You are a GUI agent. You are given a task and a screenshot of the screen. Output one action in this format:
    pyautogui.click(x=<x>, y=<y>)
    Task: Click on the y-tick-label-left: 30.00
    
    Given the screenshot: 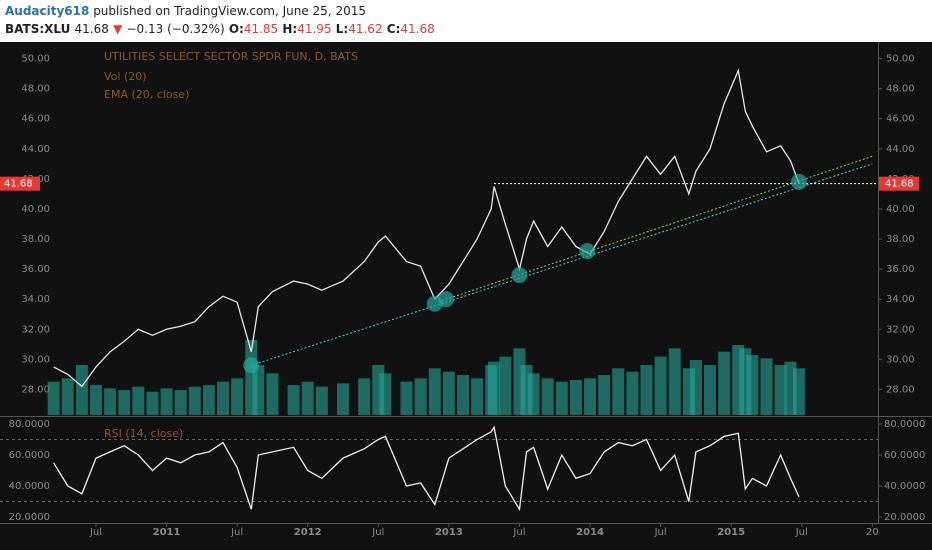 What is the action you would take?
    pyautogui.click(x=35, y=359)
    